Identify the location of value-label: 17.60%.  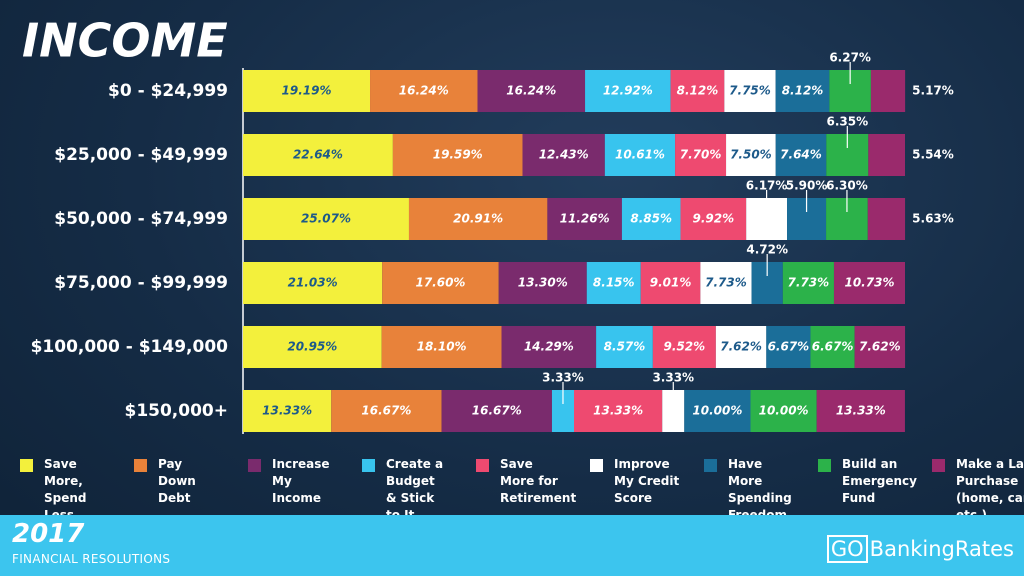
(440, 283).